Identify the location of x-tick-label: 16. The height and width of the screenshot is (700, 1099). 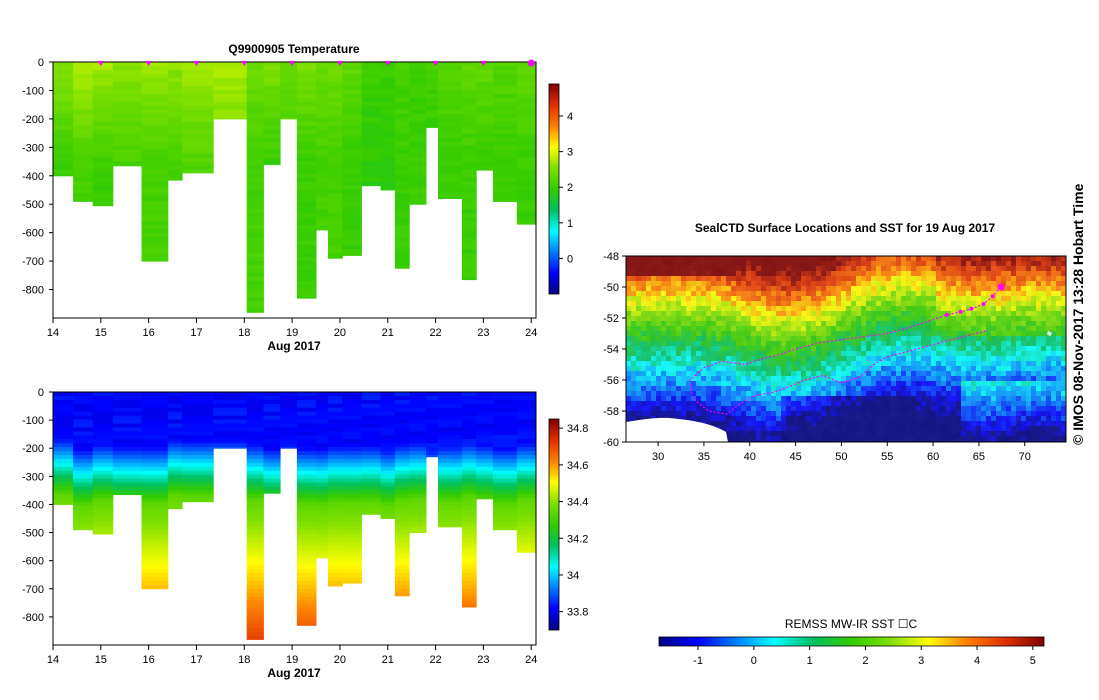
(149, 660).